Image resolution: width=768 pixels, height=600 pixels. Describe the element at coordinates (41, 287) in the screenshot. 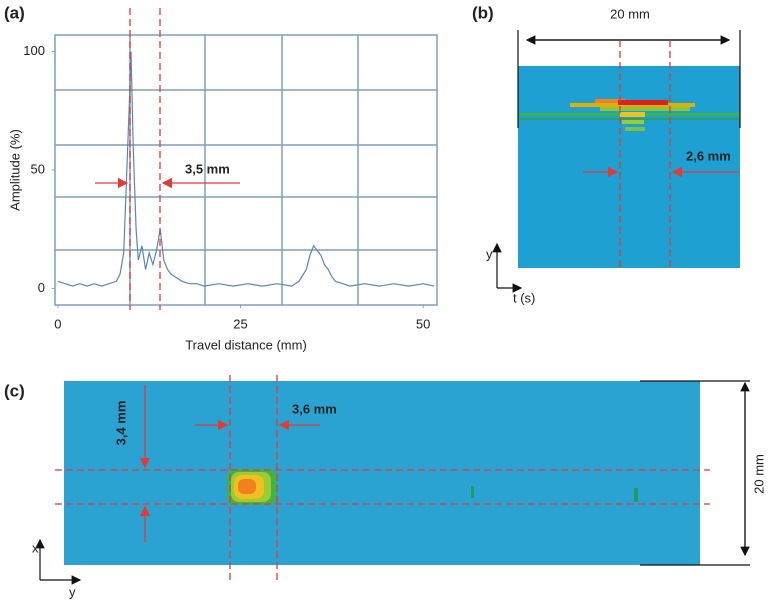

I see `y-tick-label: 0` at that location.